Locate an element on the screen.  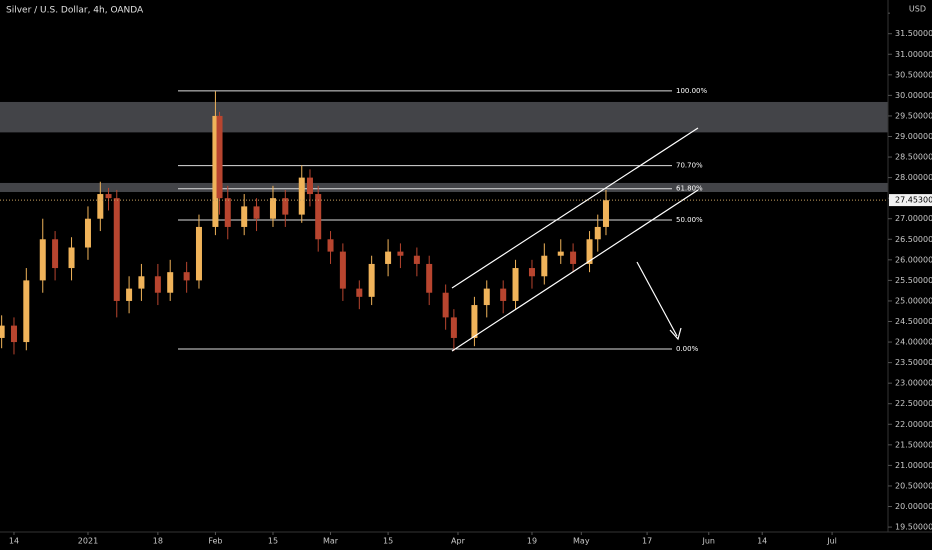
currency-bg is located at coordinates (911, 11).